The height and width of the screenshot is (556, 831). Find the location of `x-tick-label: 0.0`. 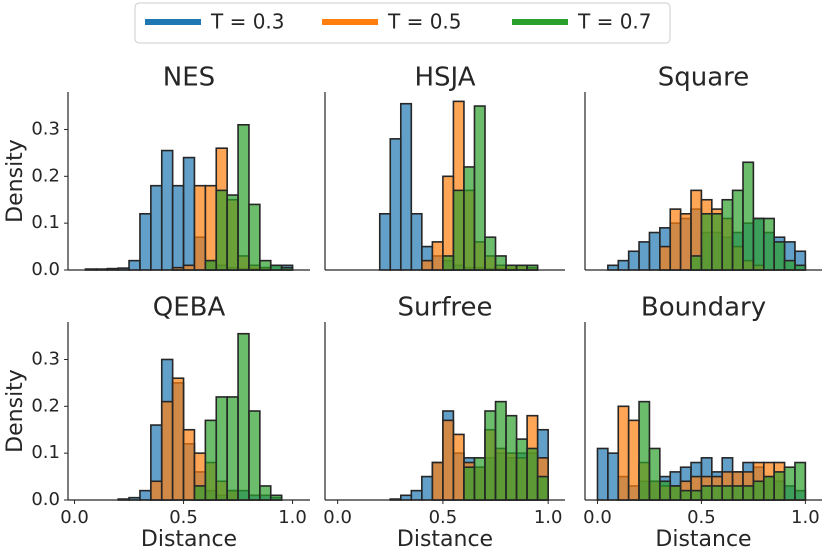

x-tick-label: 0.0 is located at coordinates (337, 517).